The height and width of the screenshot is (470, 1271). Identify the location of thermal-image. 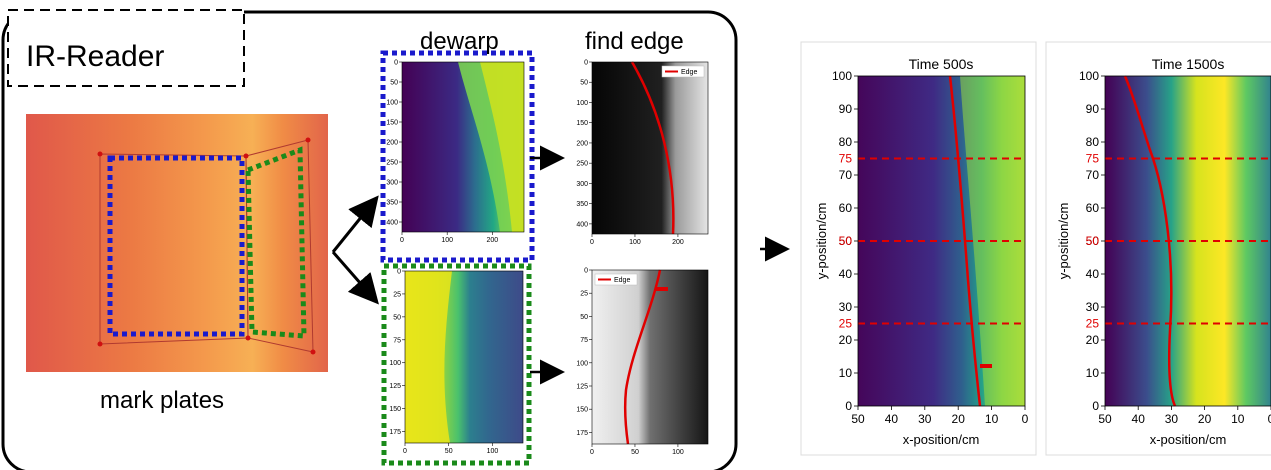
(177, 243).